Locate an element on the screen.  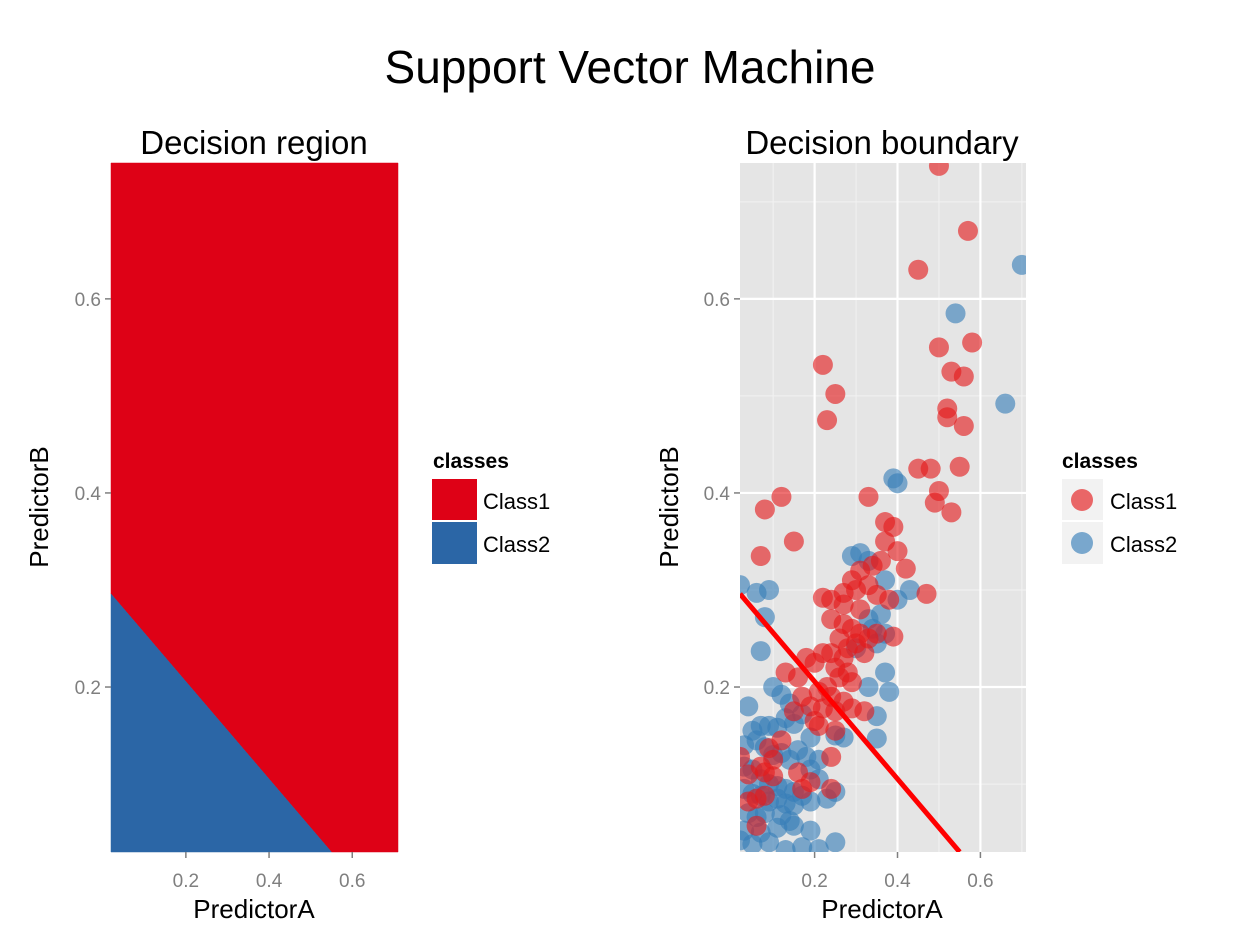
decision-boundary-y-axis: 0.2 0.4 0.6 is located at coordinates (722, 494).